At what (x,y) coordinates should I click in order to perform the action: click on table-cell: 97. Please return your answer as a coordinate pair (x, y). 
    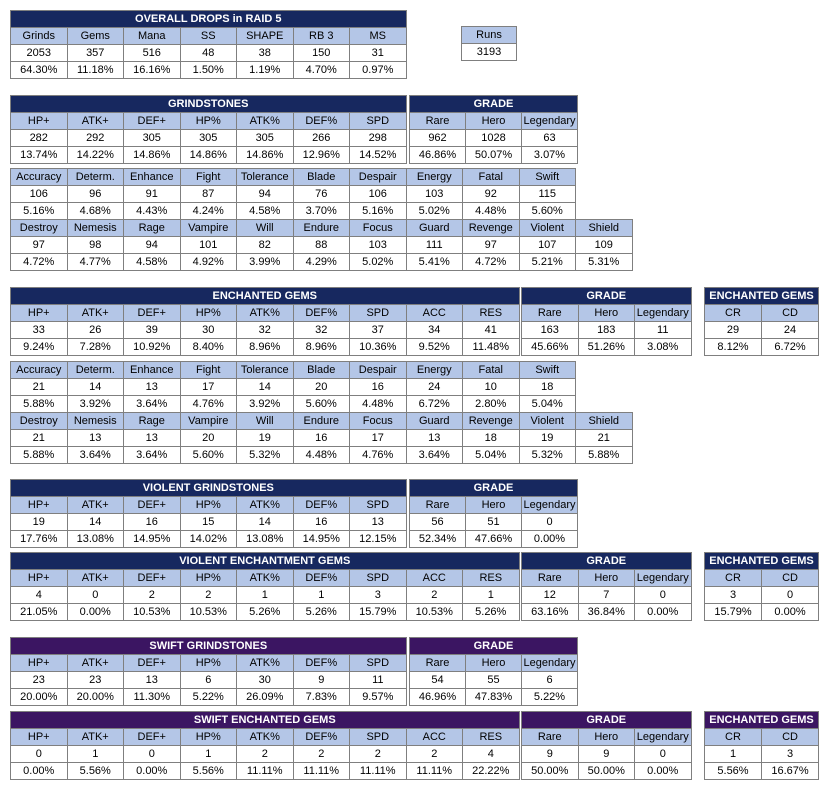
    Looking at the image, I should click on (39, 245).